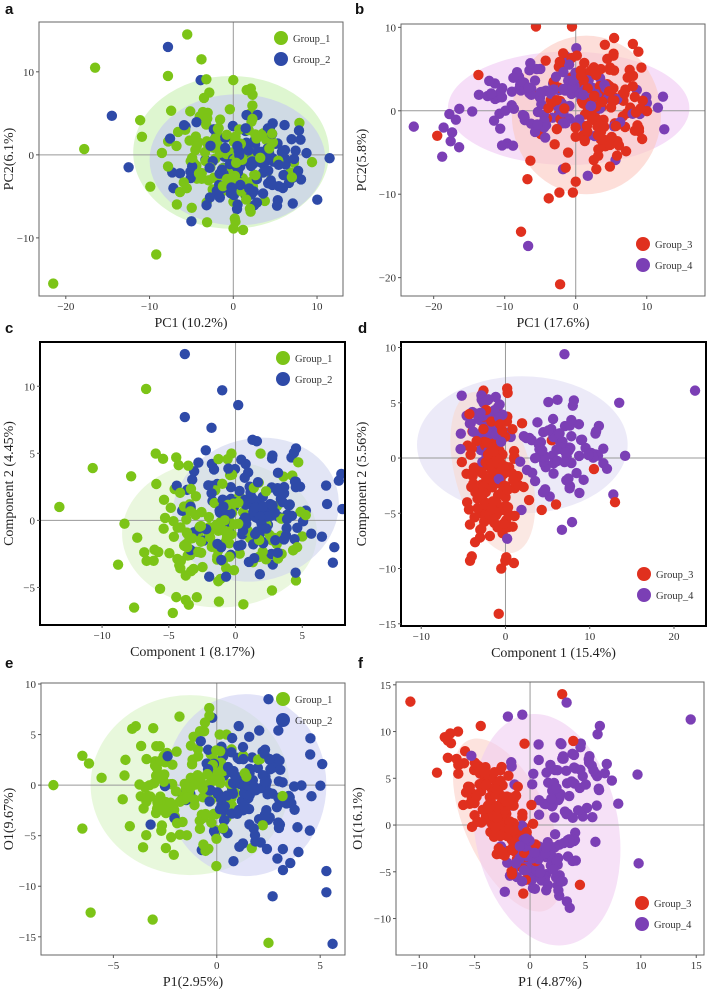 The height and width of the screenshot is (990, 707). I want to click on x-tick-label: −5, so click(169, 636).